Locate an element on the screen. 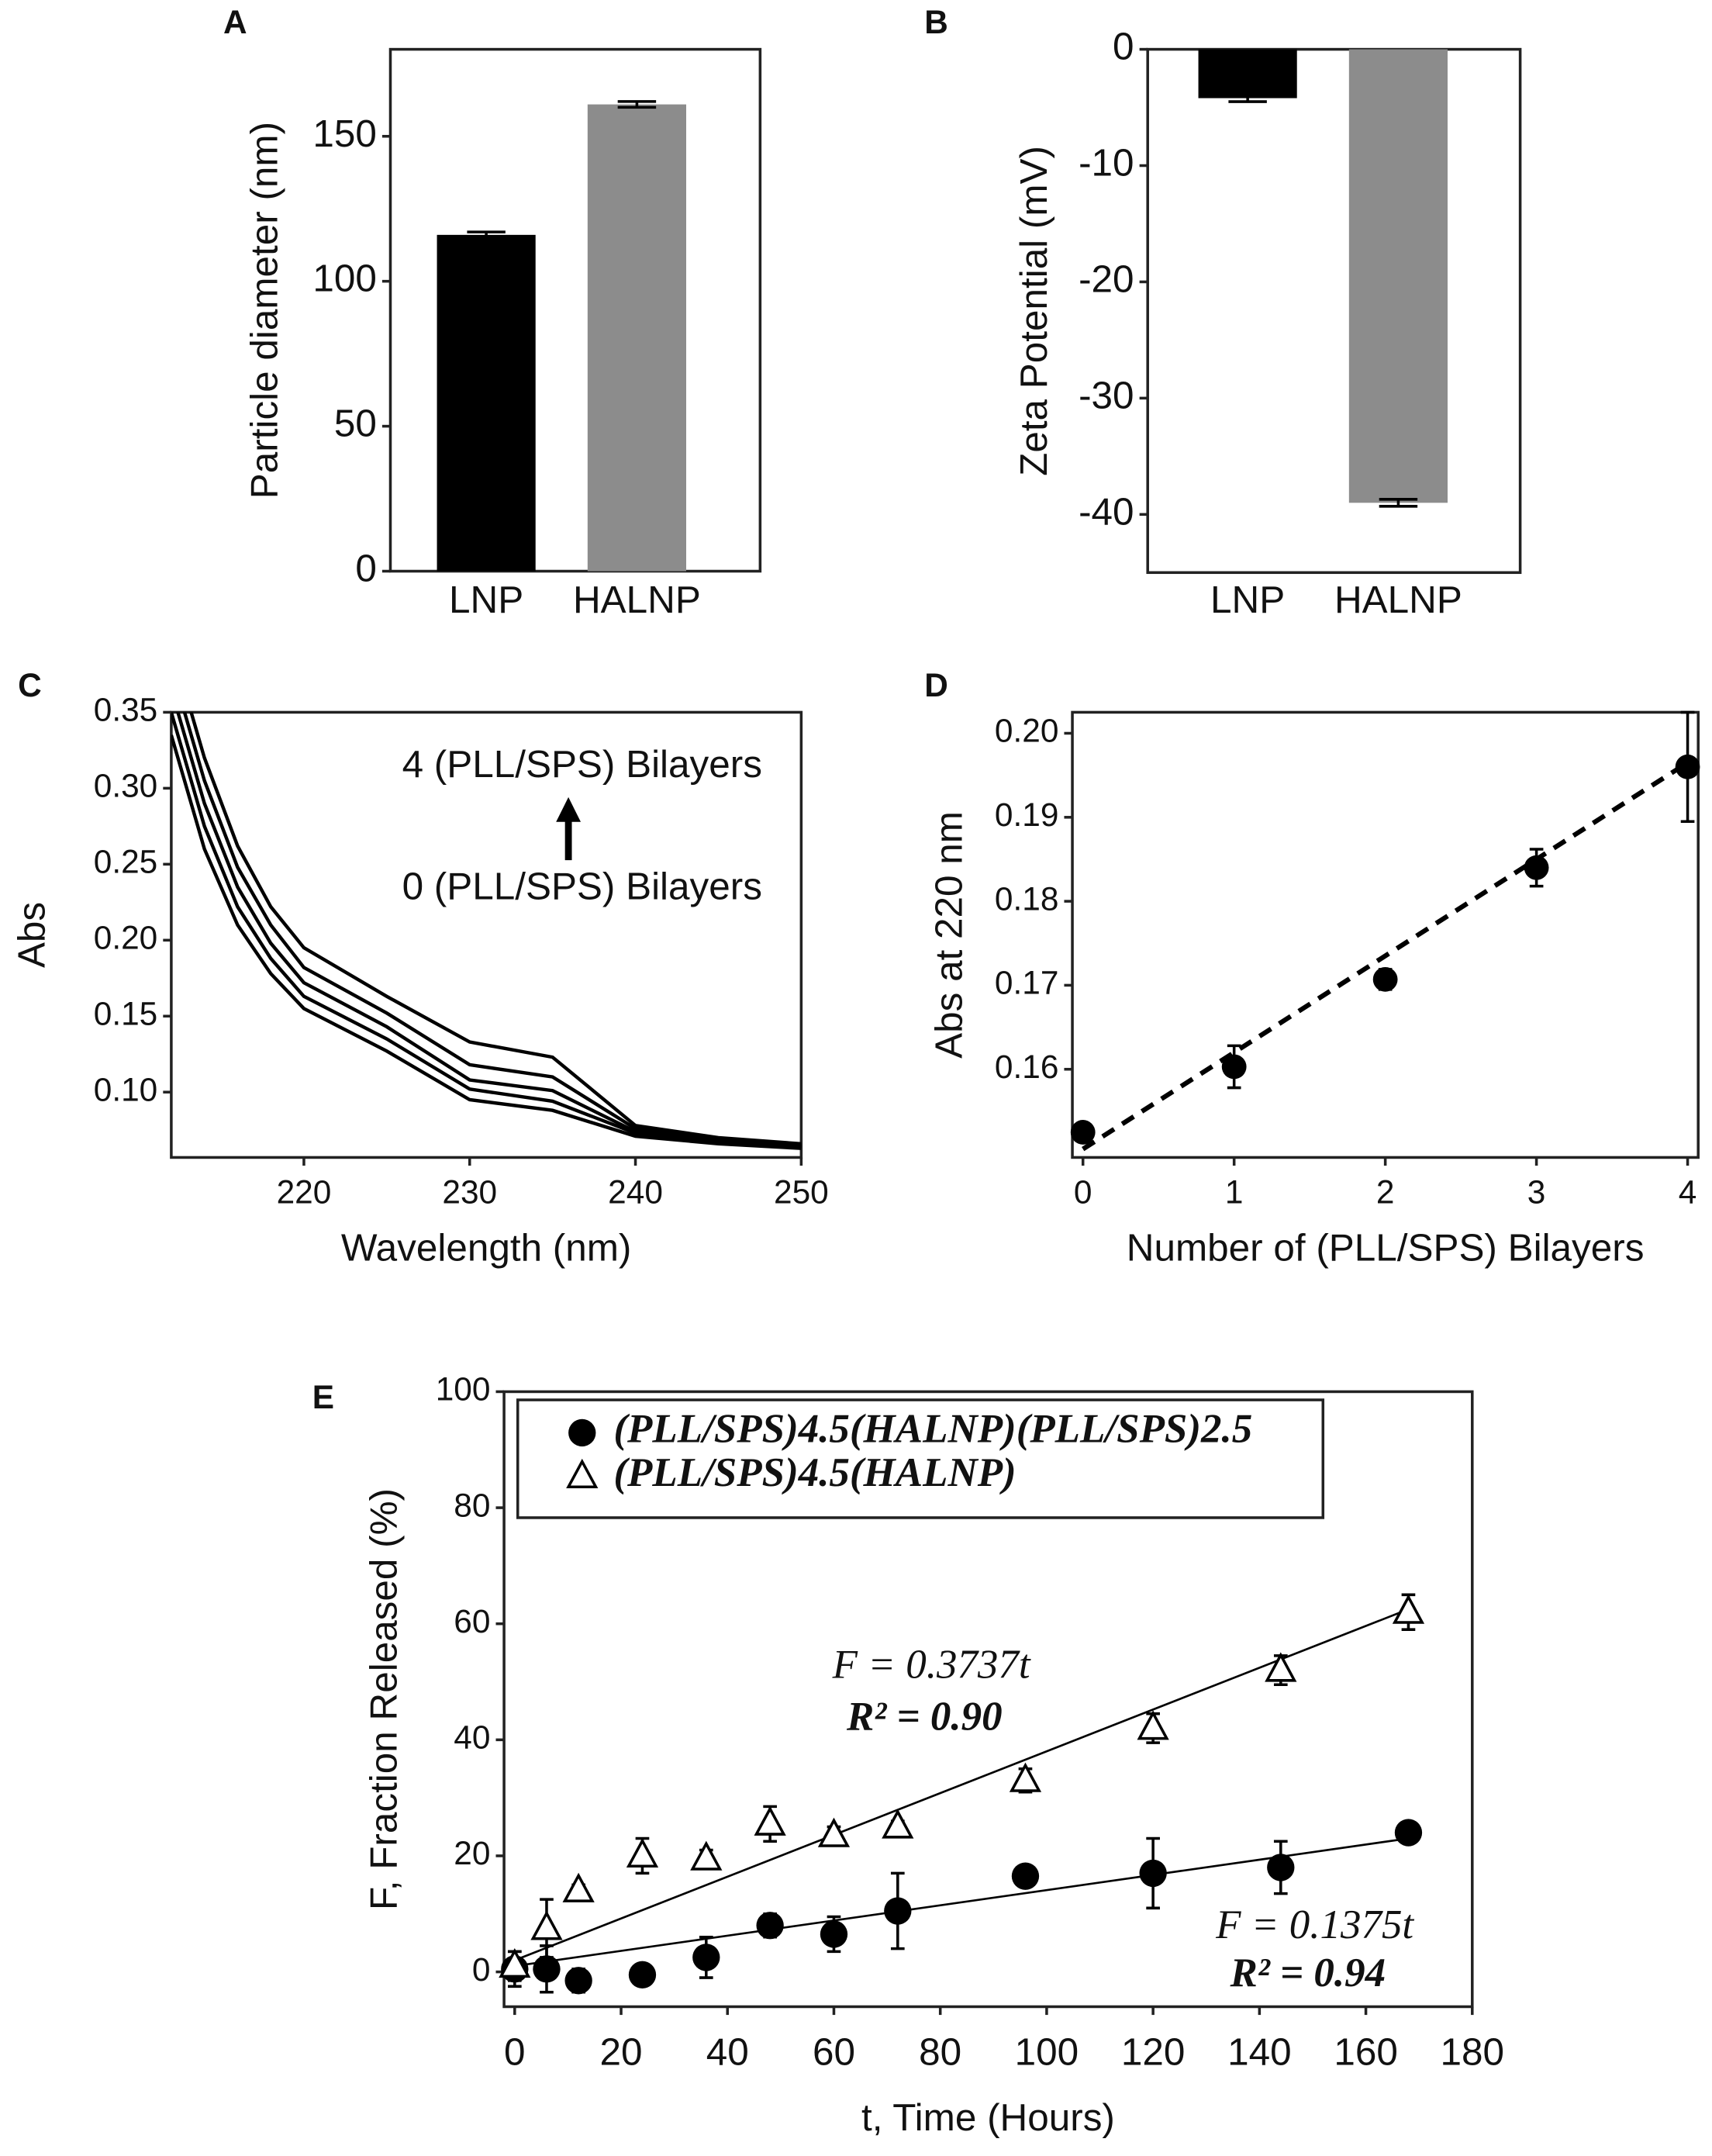 The height and width of the screenshot is (2156, 1712). annotation: R² = 0.94 is located at coordinates (1308, 1972).